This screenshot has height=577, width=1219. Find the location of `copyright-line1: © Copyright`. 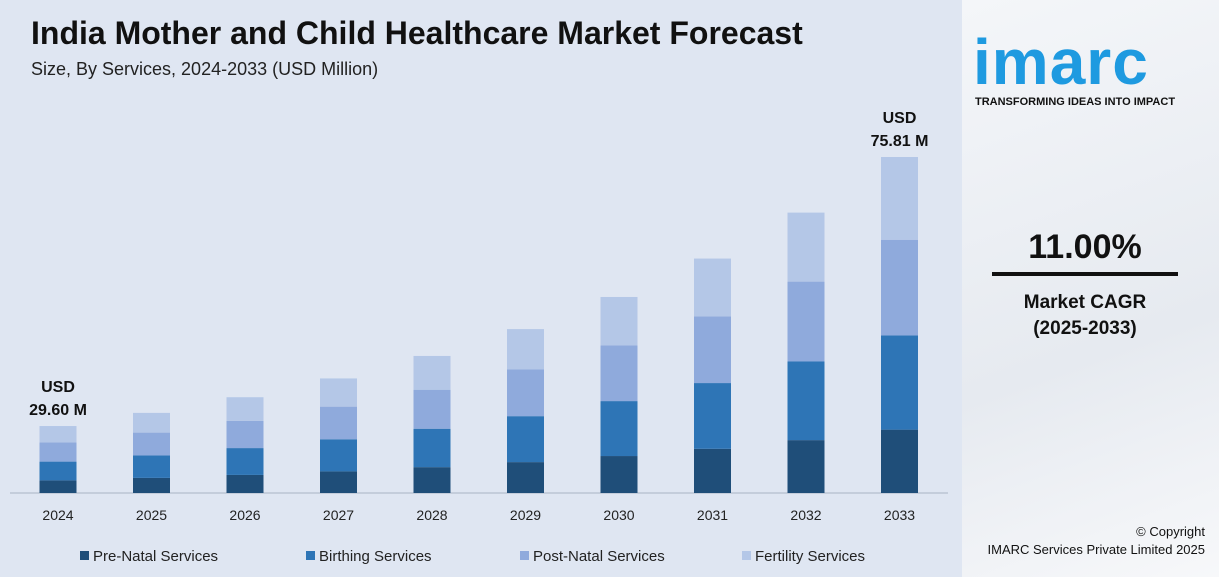

copyright-line1: © Copyright is located at coordinates (1170, 531).